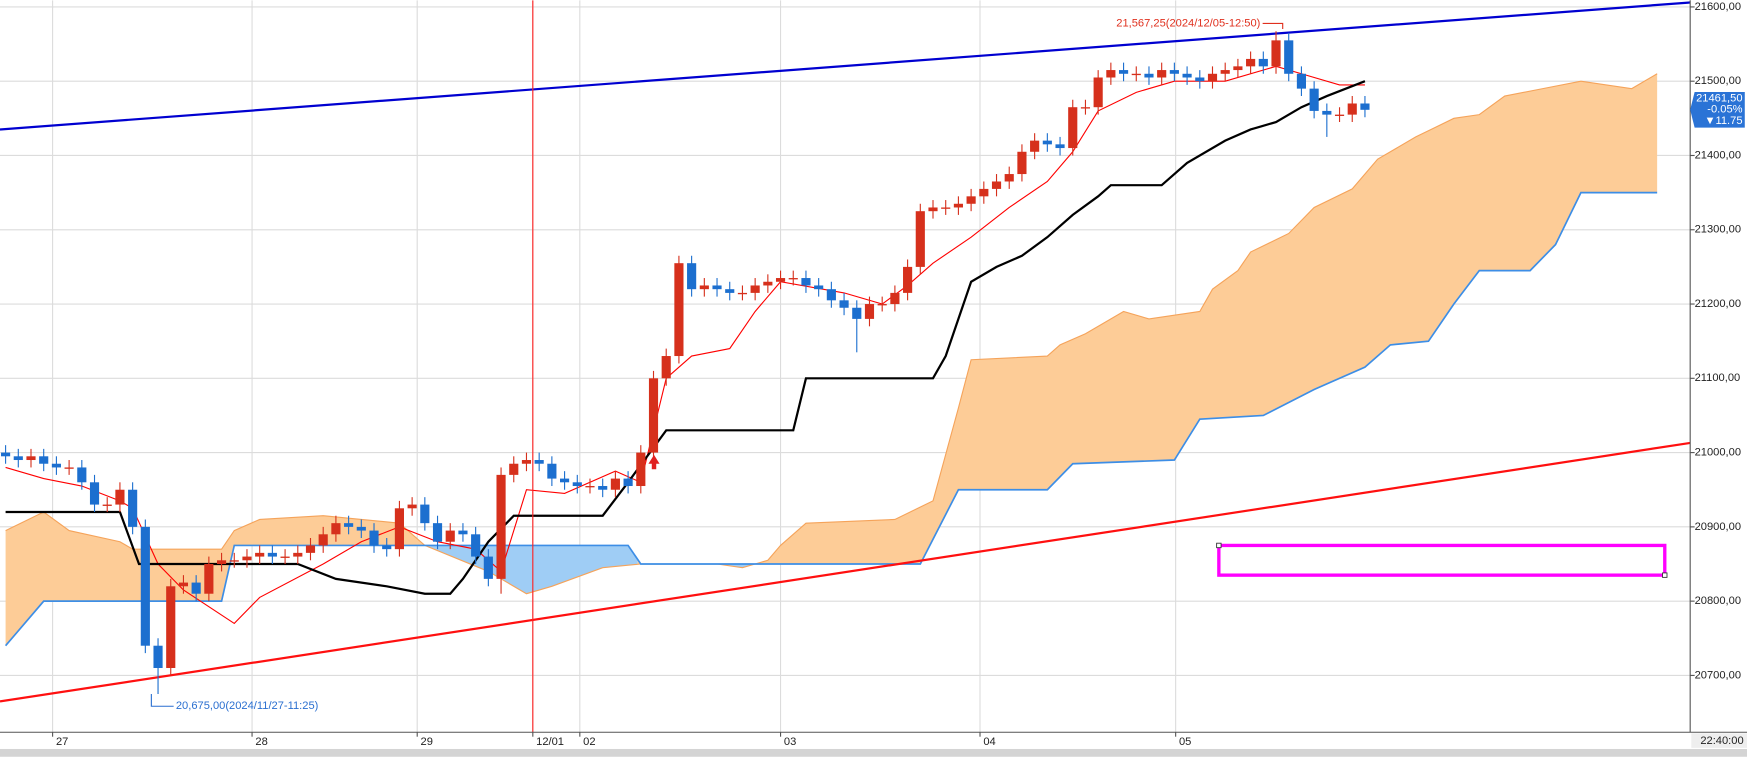 This screenshot has width=1747, height=757. Describe the element at coordinates (1442, 560) in the screenshot. I see `box-drawing` at that location.